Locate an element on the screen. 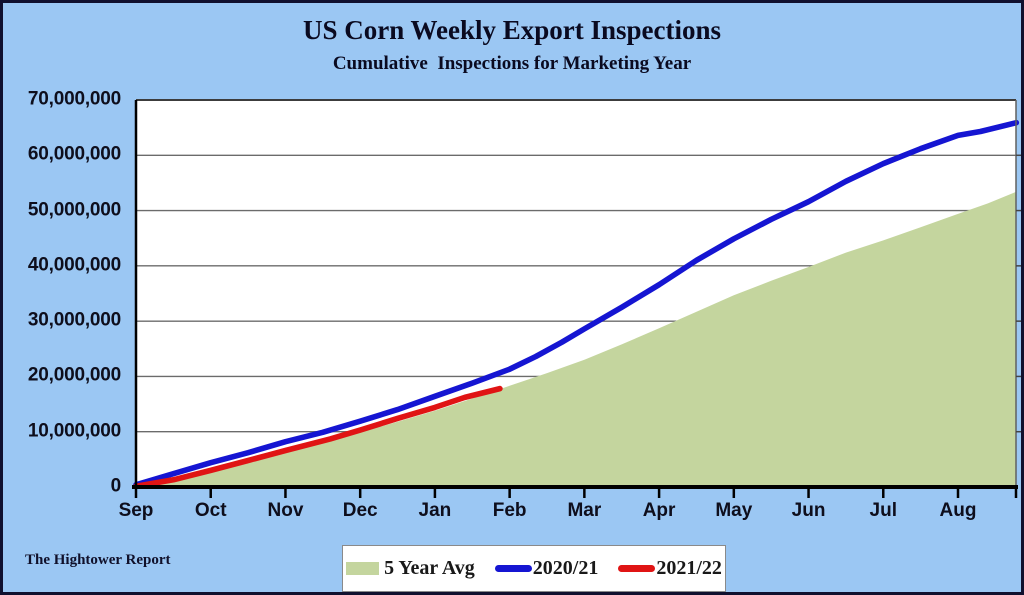  line-2020-21-swatch is located at coordinates (513, 568).